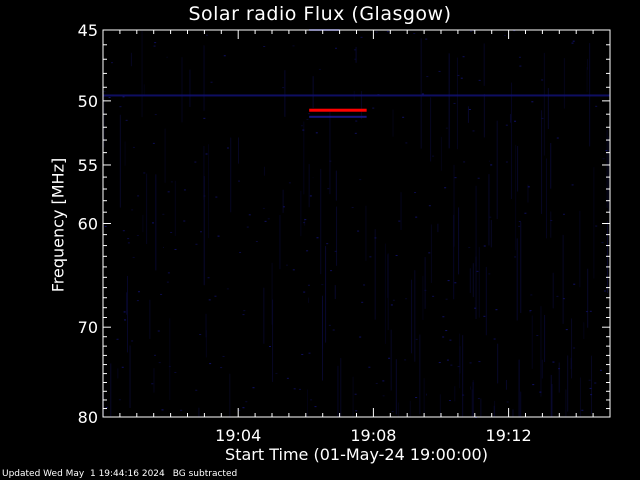 Image resolution: width=640 pixels, height=480 pixels. Describe the element at coordinates (88, 30) in the screenshot. I see `y-tick-label: 45` at that location.